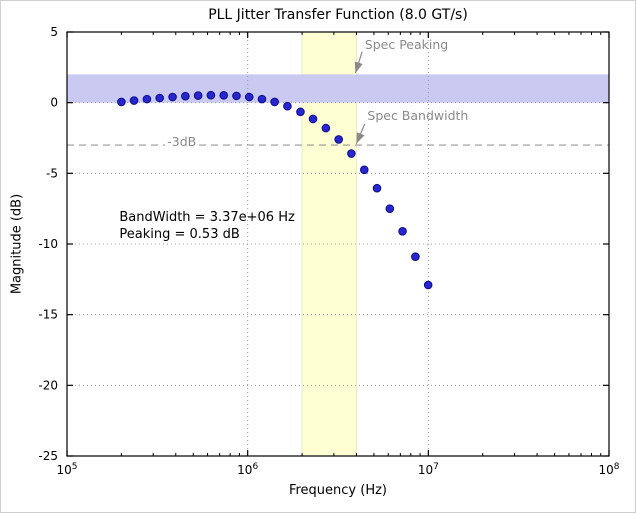  What do you see at coordinates (48, 456) in the screenshot?
I see `svg-text: -25` at bounding box center [48, 456].